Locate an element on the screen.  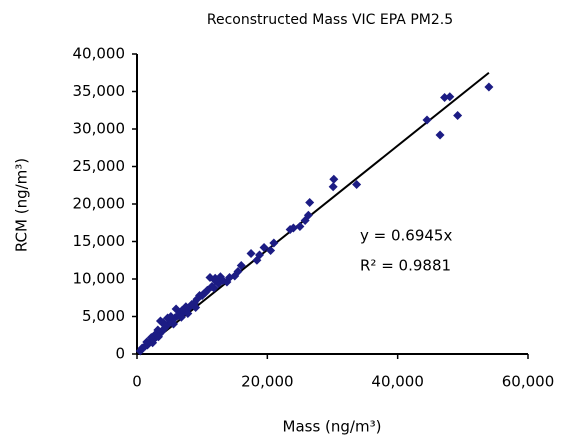
x-tick-label: 60,000 is located at coordinates (528, 382).